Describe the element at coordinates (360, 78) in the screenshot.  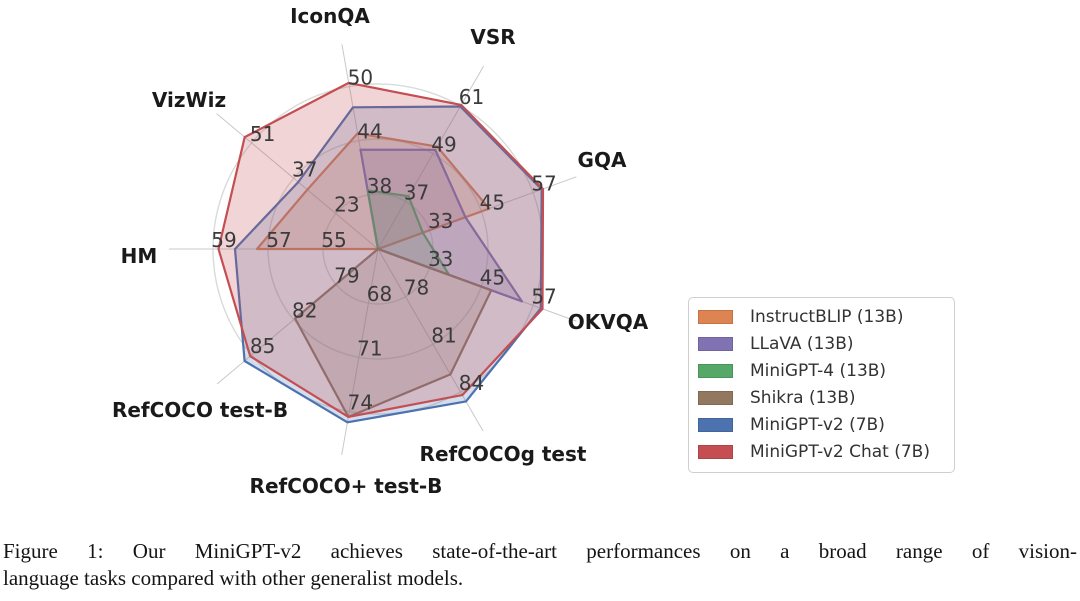
I see `radar-tick-label: 50` at that location.